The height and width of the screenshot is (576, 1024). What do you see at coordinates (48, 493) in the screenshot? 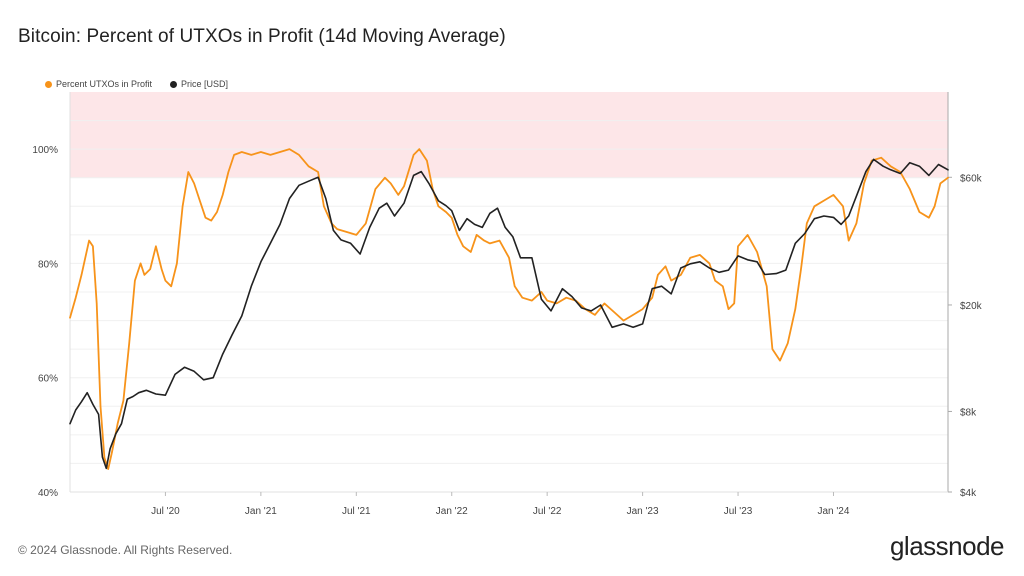
I see `y-left-tick-label: 40%` at bounding box center [48, 493].